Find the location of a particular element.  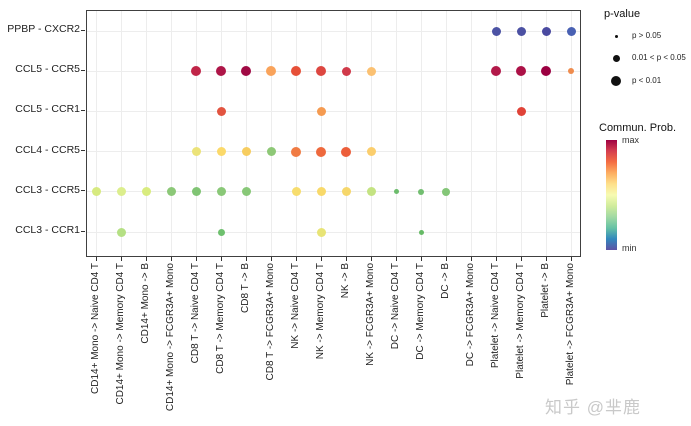

colorbar-max-label: max is located at coordinates (631, 140).